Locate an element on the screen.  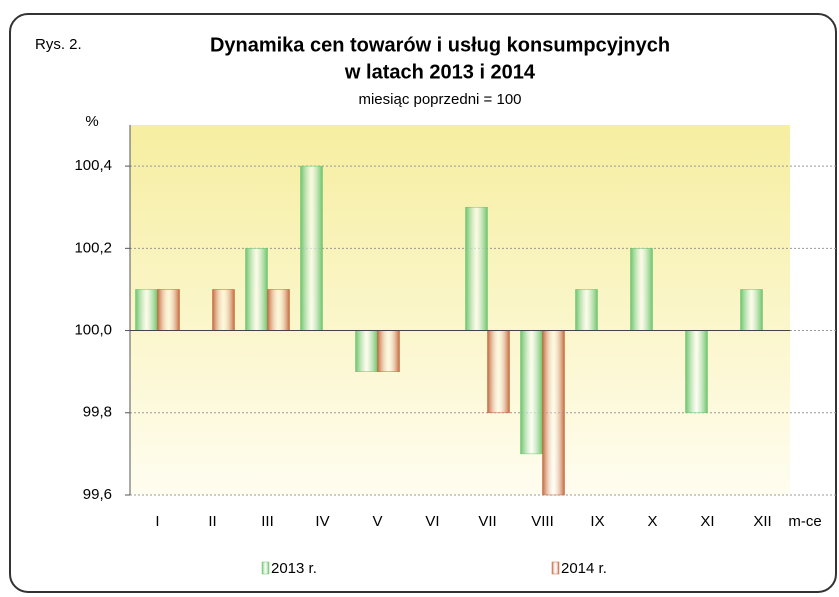
x-tick-label: V is located at coordinates (377, 521).